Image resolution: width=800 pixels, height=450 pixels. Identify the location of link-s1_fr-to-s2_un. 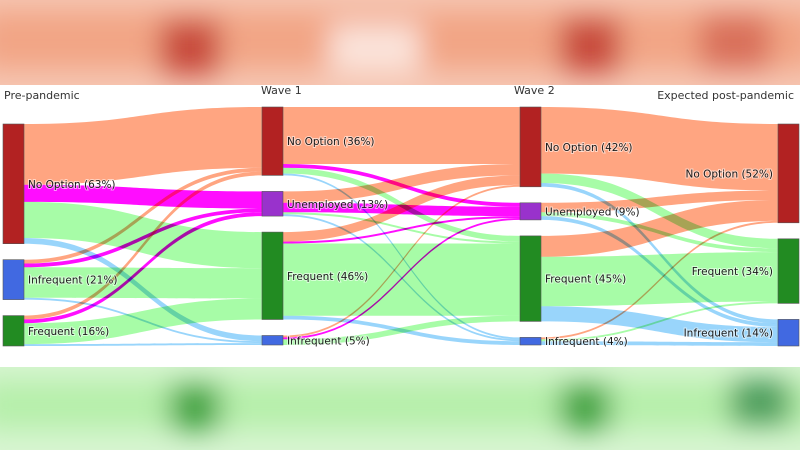
(401, 230).